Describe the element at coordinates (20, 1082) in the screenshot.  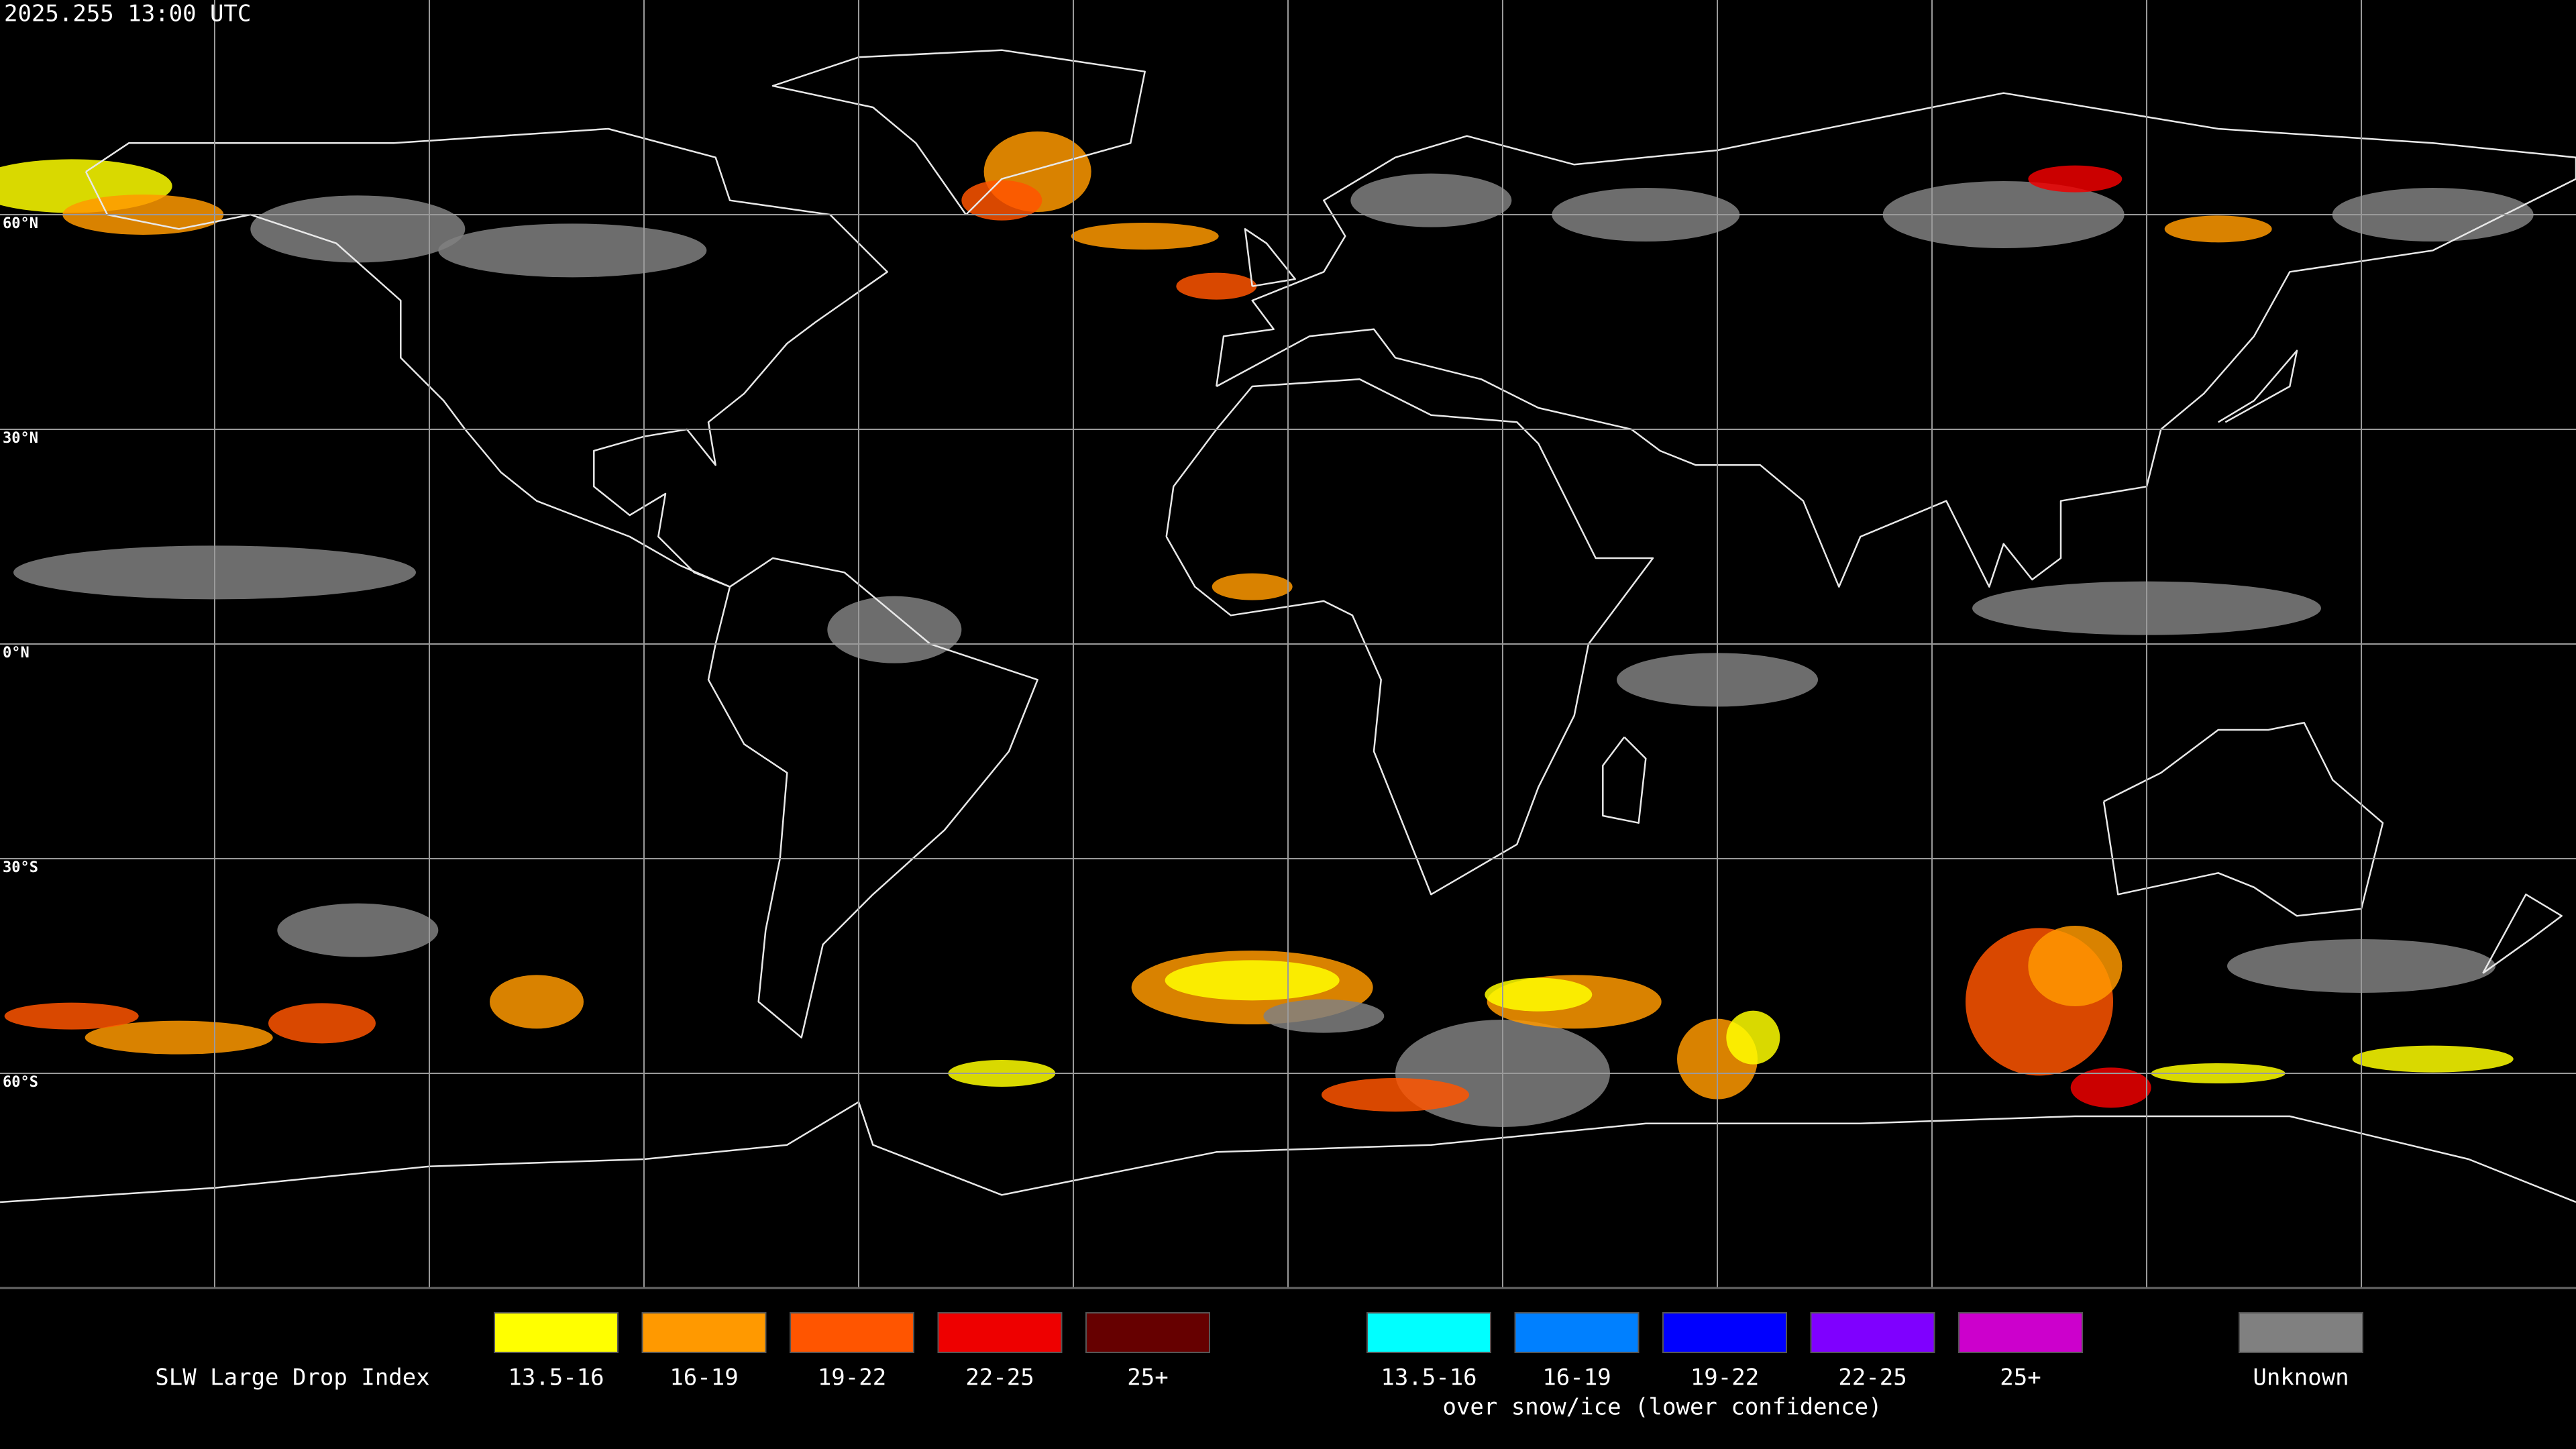
I see `latitude-label: 60°S` at that location.